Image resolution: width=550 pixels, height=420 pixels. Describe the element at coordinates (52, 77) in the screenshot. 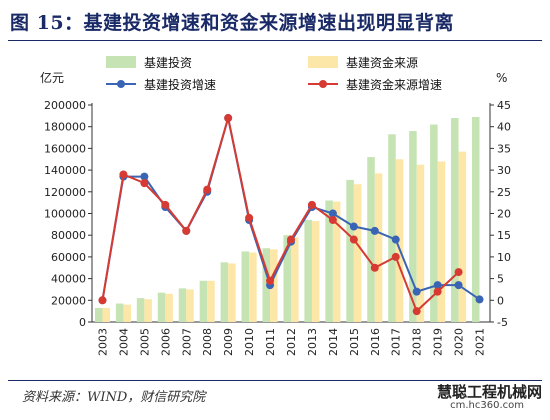

I see `left-axis-unit: 亿元` at that location.